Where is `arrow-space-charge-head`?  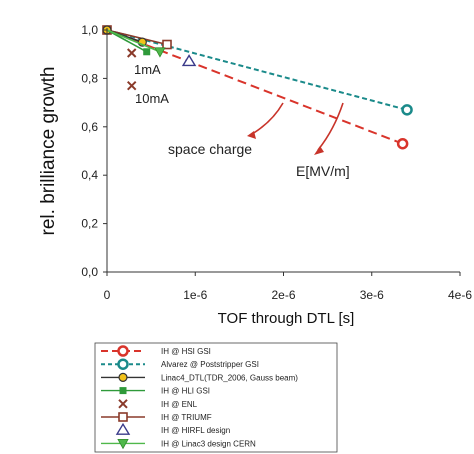 arrow-space-charge-head is located at coordinates (251, 135).